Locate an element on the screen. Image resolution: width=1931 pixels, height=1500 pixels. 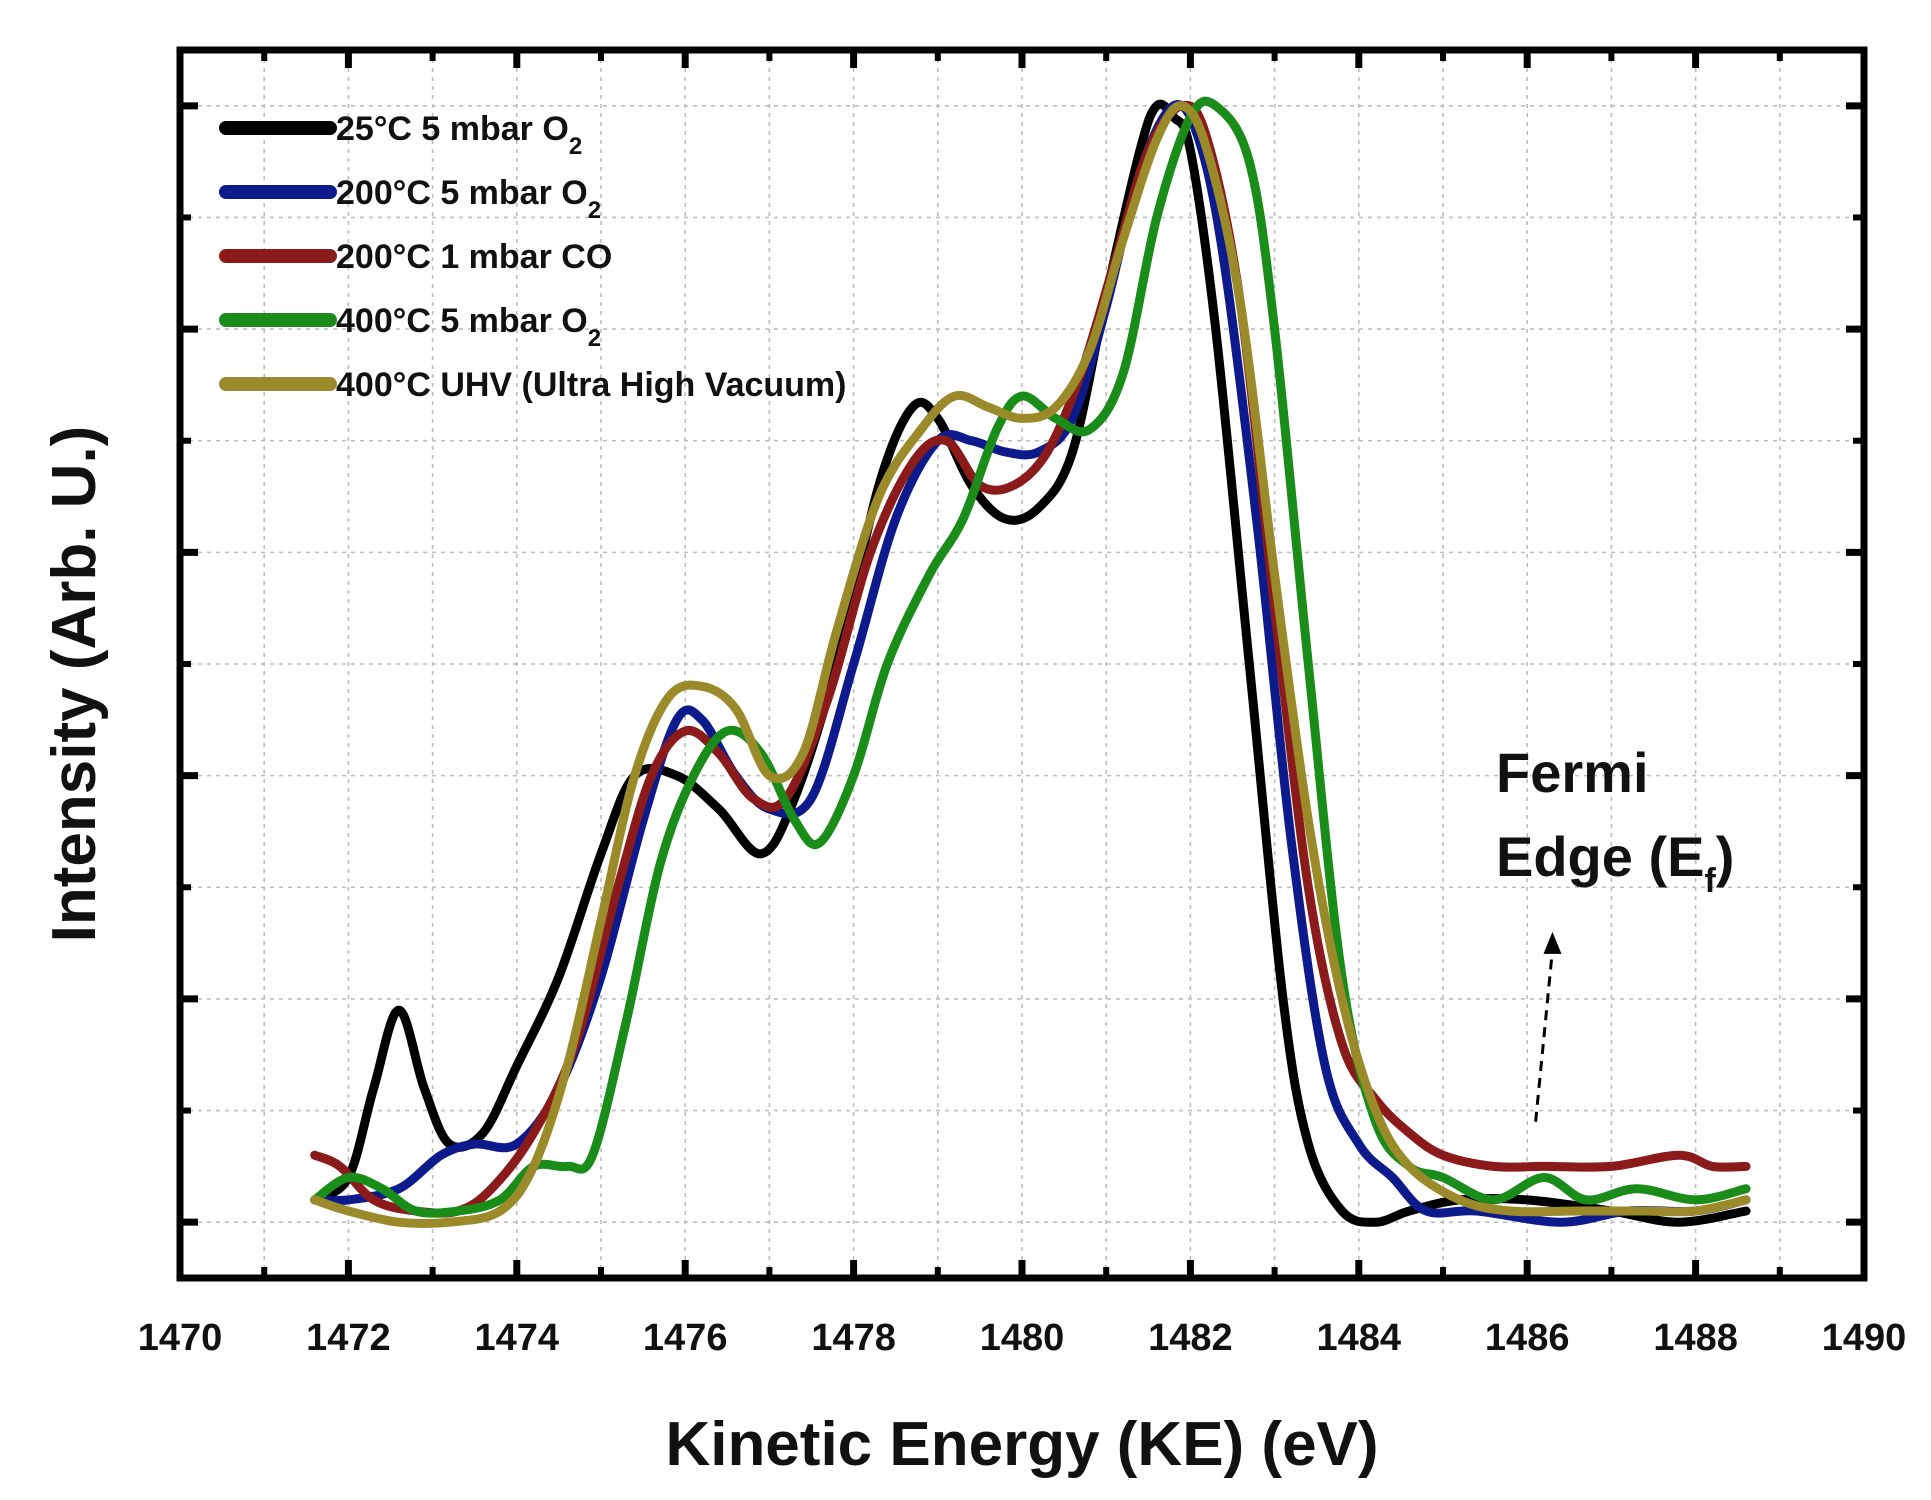
x-tick-label: 1474 is located at coordinates (517, 1338).